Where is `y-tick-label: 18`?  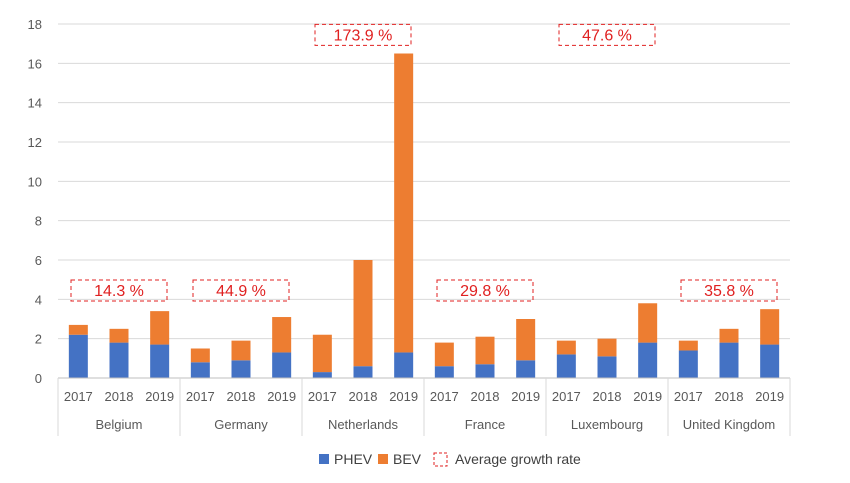 y-tick-label: 18 is located at coordinates (35, 24).